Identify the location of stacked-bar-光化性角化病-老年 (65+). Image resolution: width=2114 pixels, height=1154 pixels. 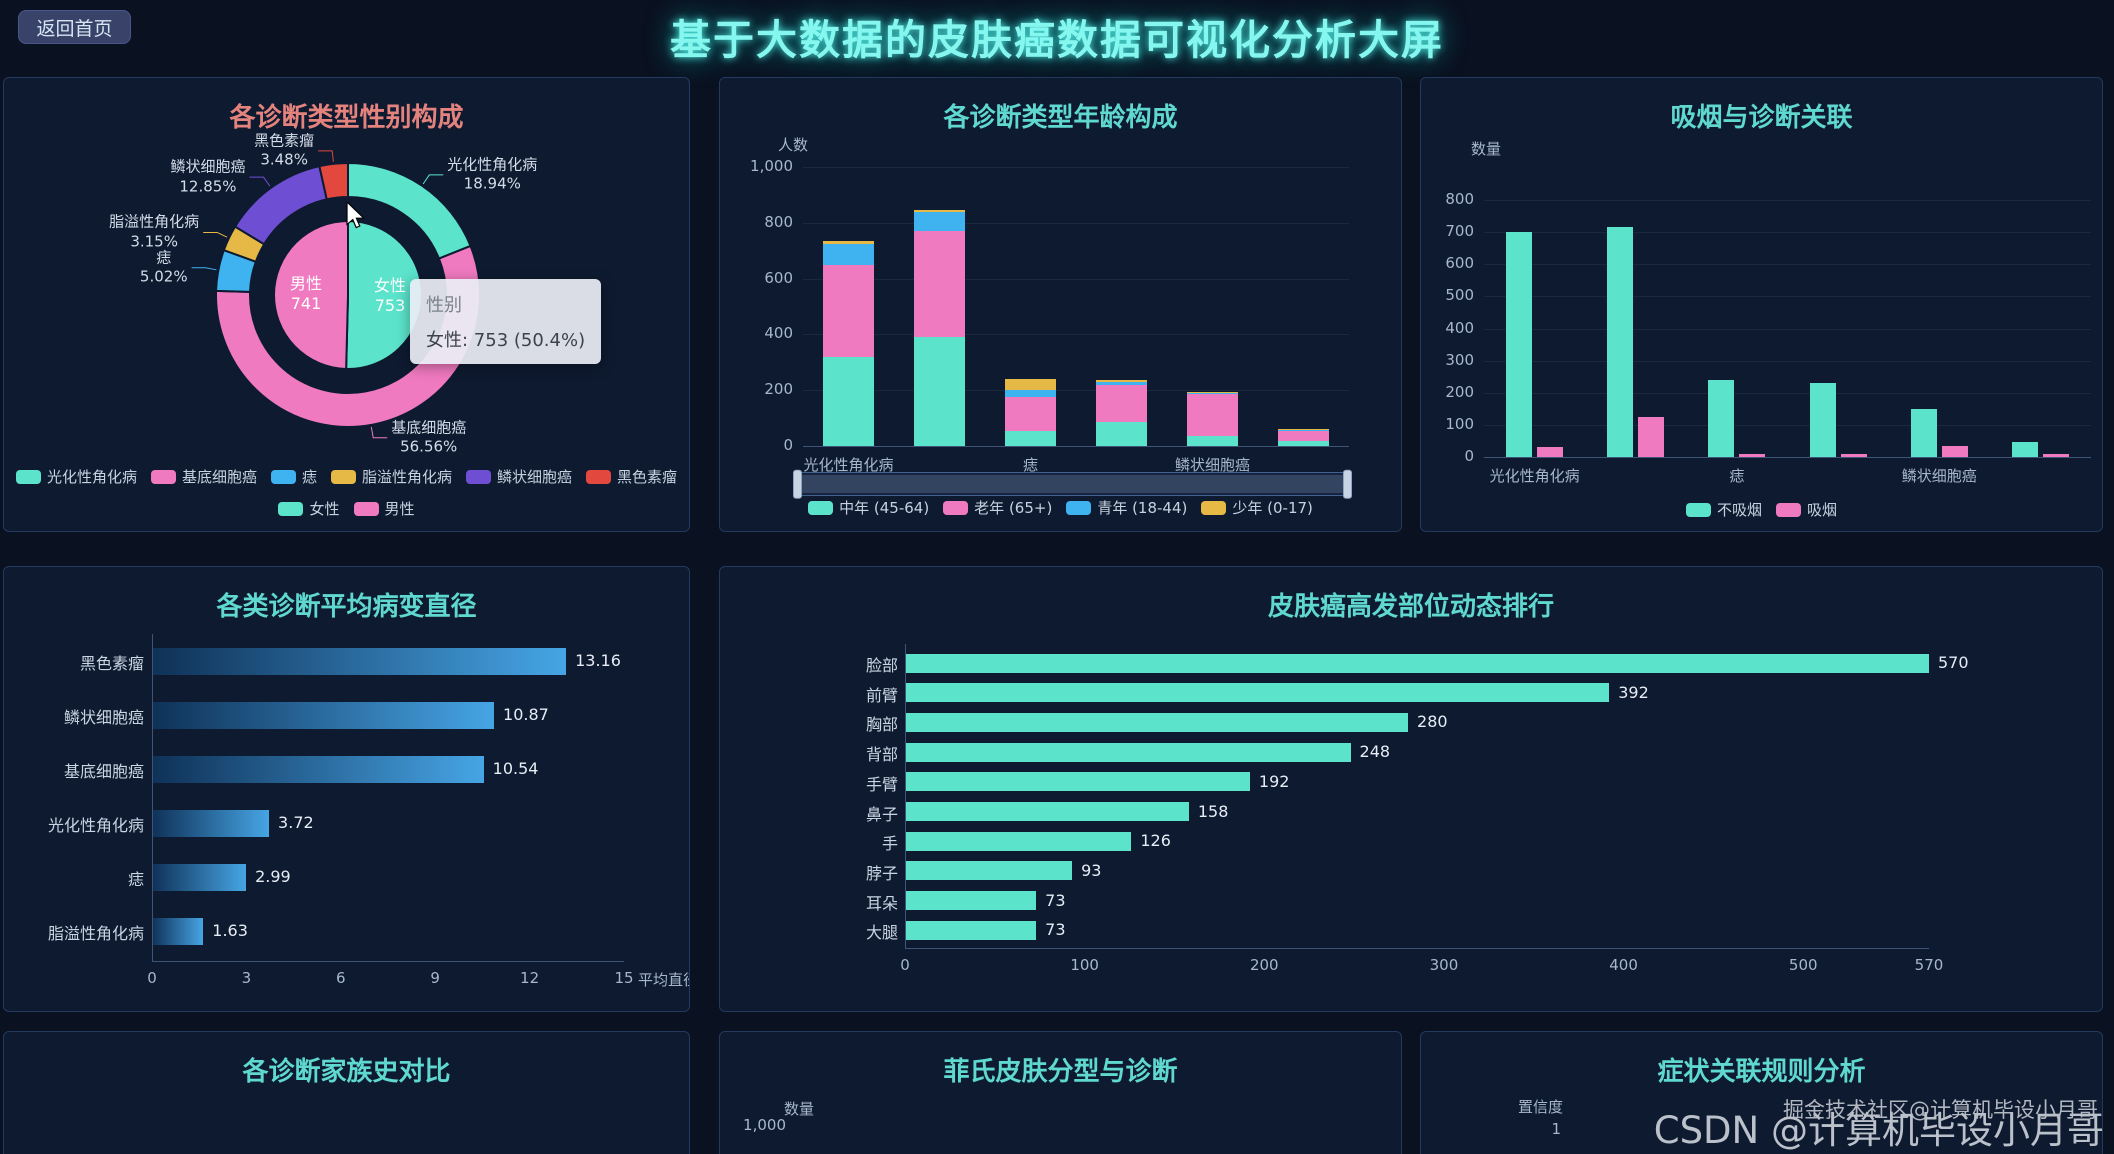
(848, 310).